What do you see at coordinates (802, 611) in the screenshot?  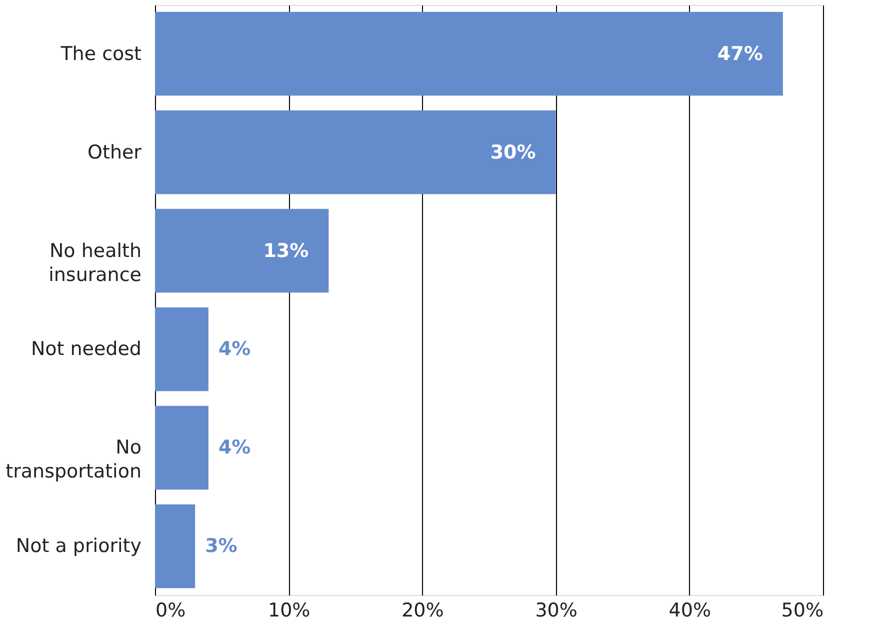 I see `x-tick-label: 50%` at bounding box center [802, 611].